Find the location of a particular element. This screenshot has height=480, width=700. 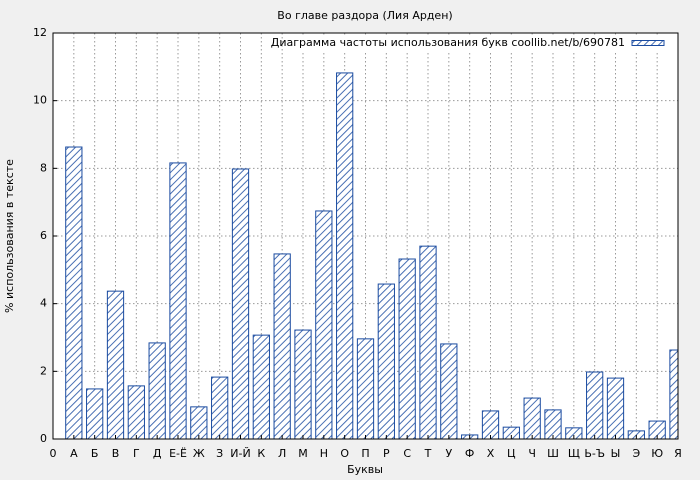

x-tick-label: А is located at coordinates (74, 453).